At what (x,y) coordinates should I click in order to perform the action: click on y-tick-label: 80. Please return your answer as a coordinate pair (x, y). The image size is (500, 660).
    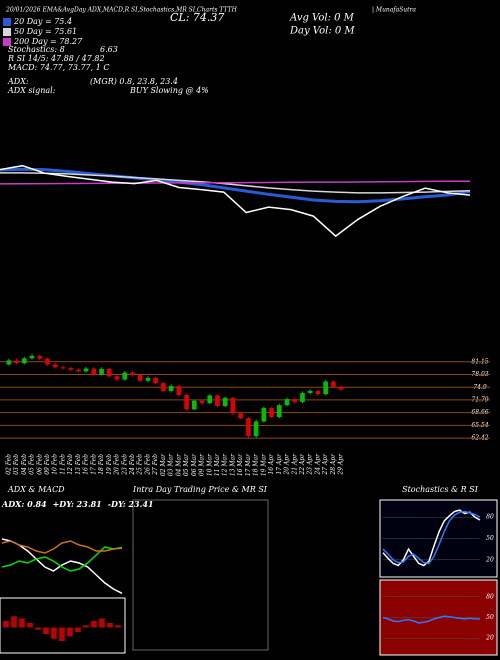
    Looking at the image, I should click on (490, 517).